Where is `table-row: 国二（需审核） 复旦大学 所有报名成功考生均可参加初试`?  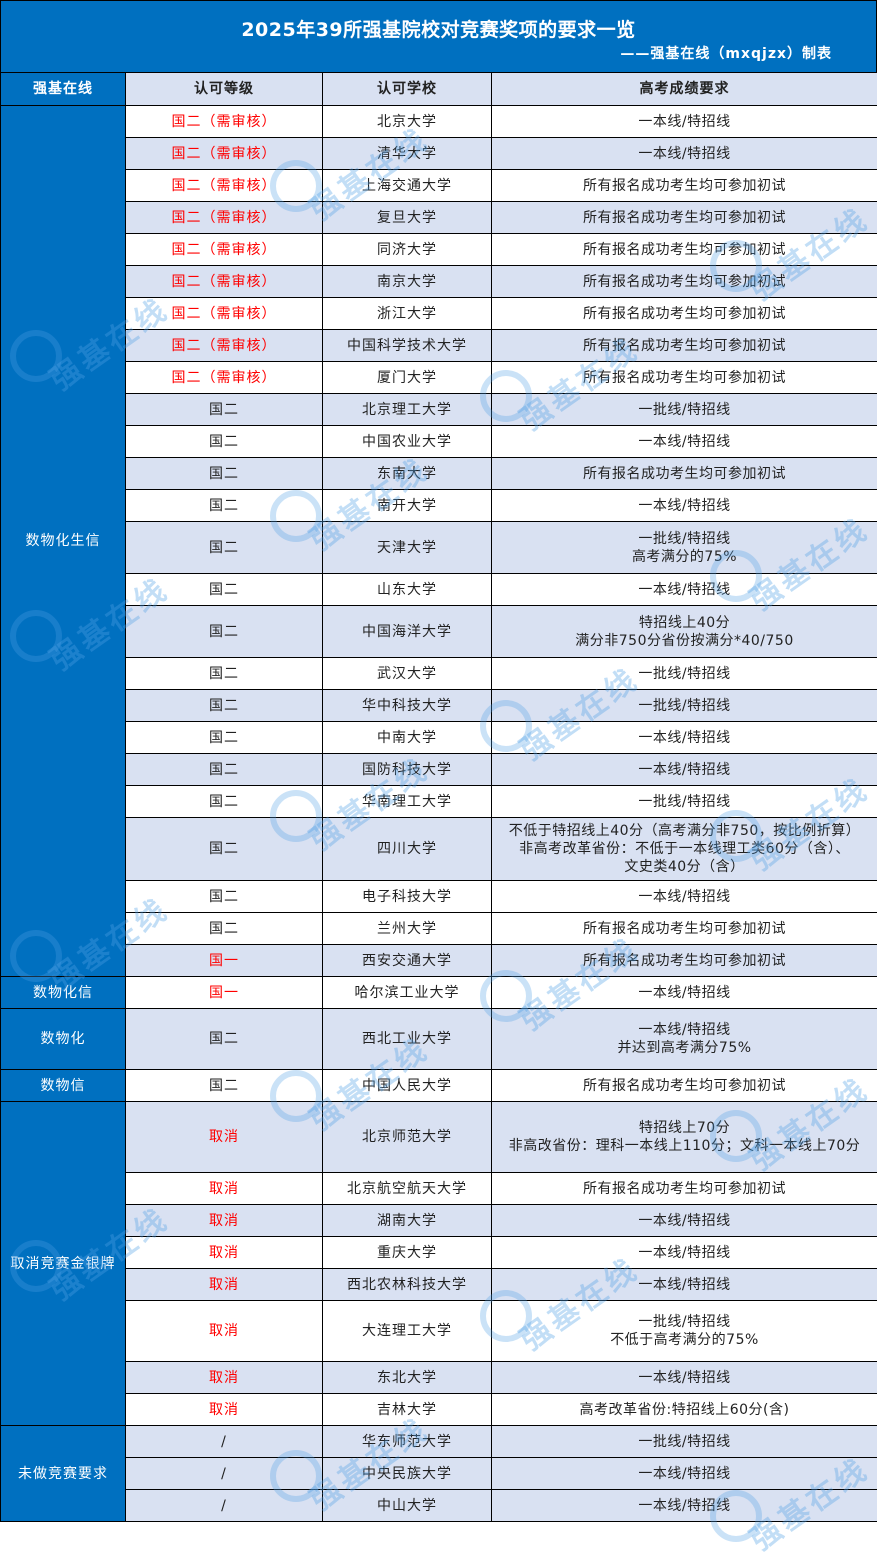
table-row: 国二（需审核） 复旦大学 所有报名成功考生均可参加初试 is located at coordinates (439, 217).